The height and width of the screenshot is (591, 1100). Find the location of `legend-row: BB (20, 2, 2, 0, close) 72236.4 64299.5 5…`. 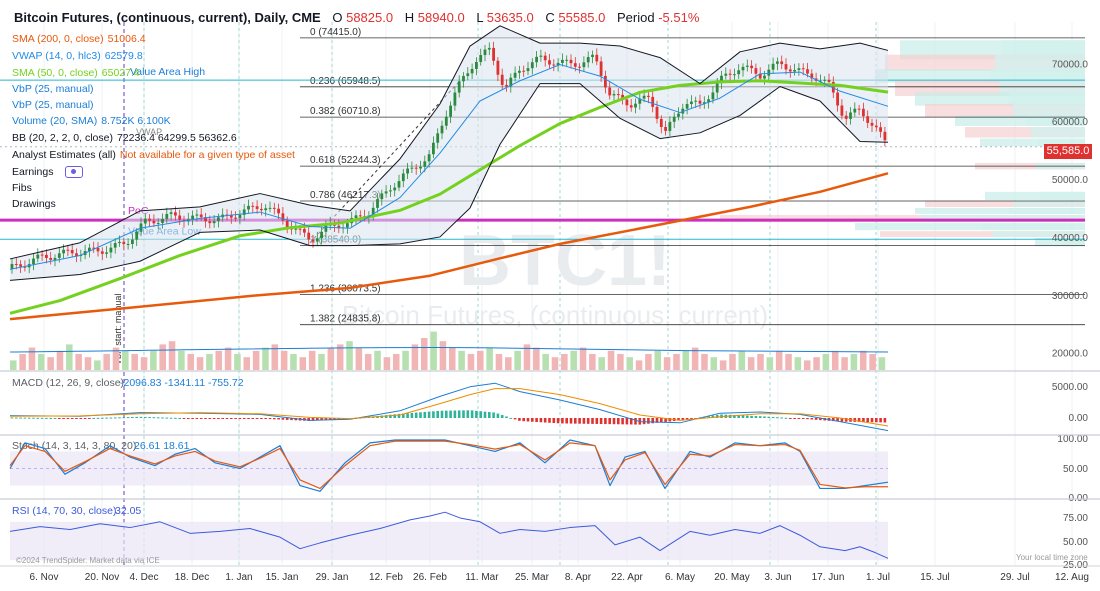

legend-row: BB (20, 2, 2, 0, close) 72236.4 64299.5 5… is located at coordinates (126, 138).